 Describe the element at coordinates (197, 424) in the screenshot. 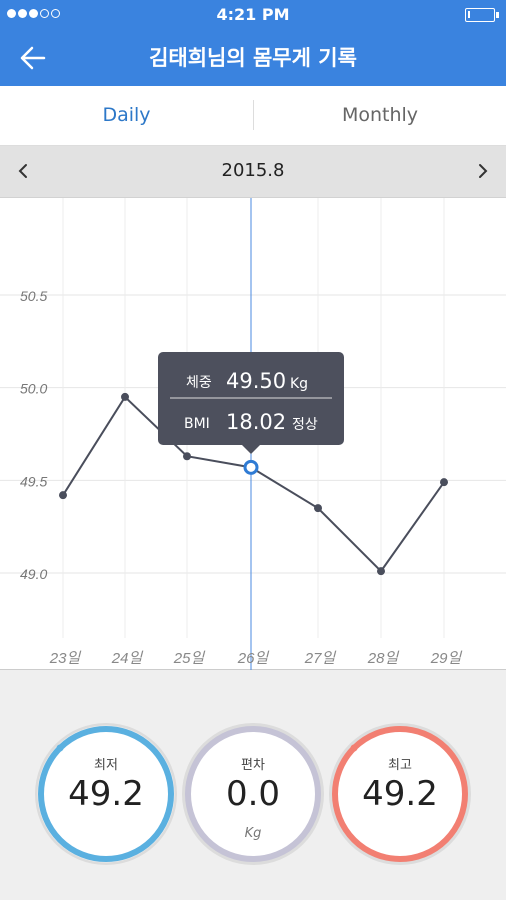

I see `tooltip-bmi-label: BMI` at that location.